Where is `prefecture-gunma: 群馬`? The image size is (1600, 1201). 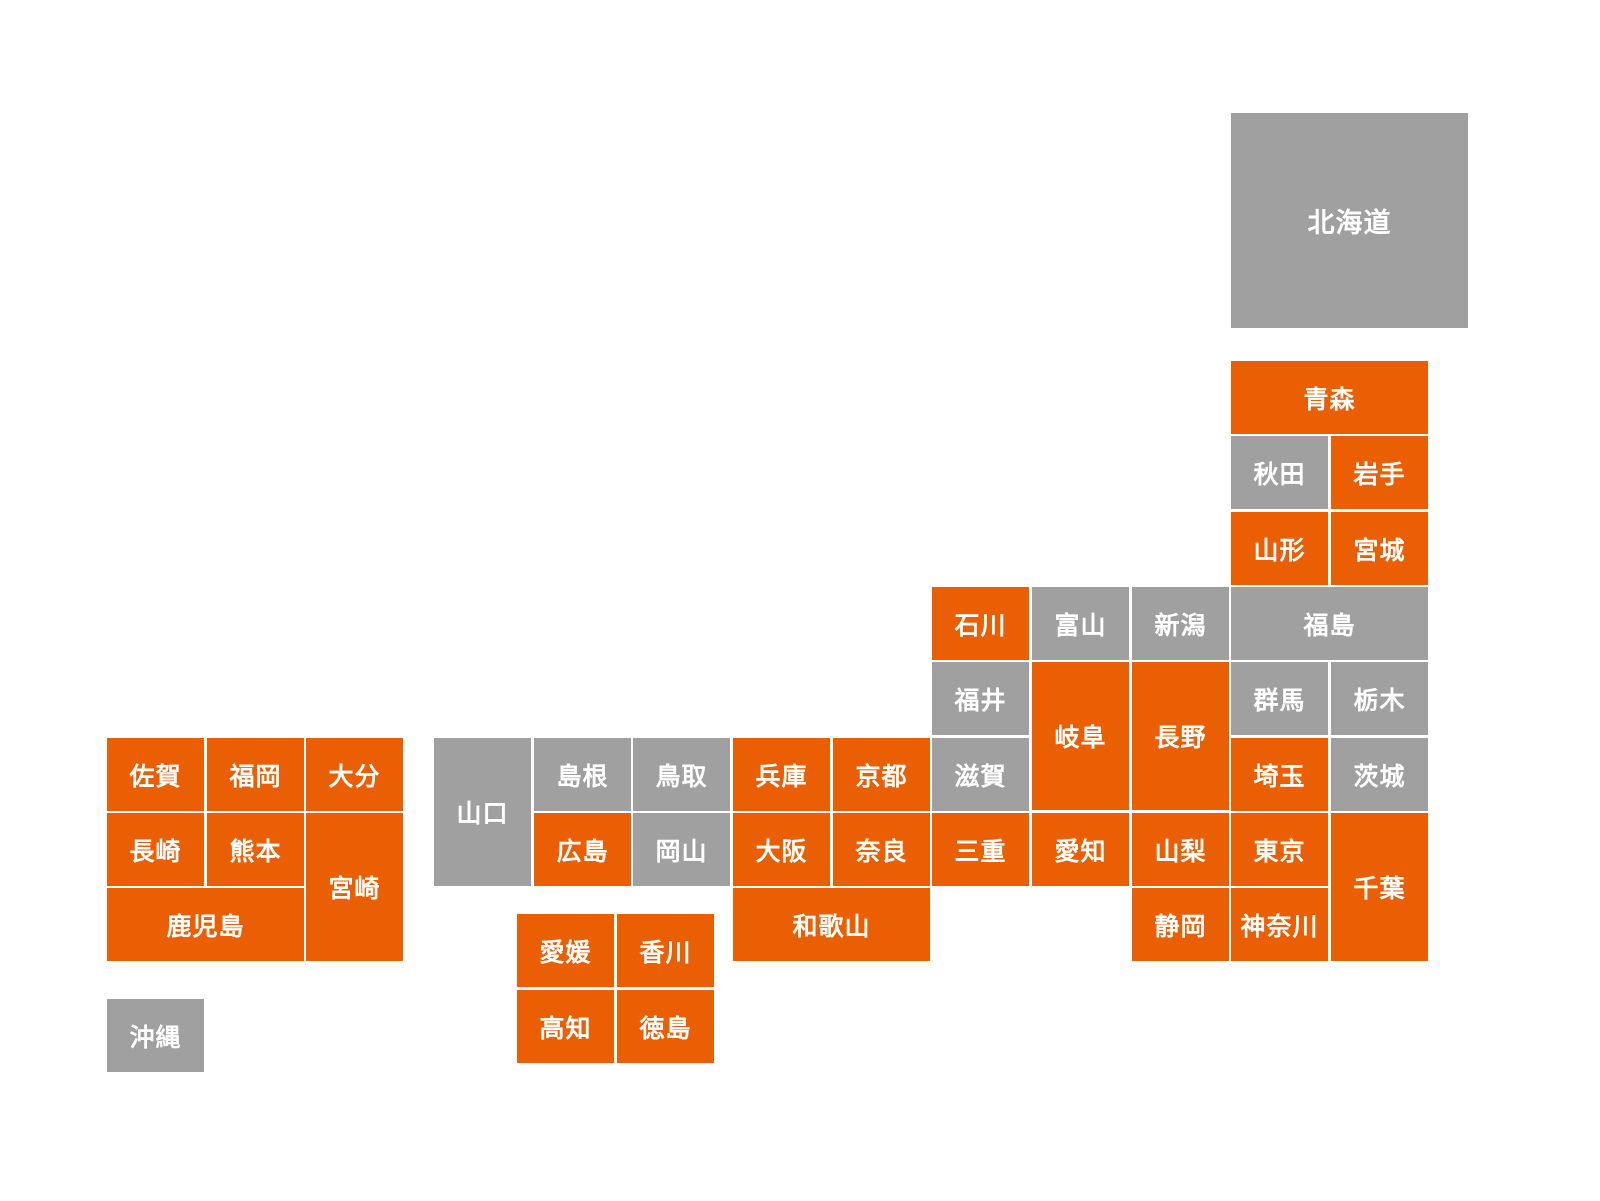
prefecture-gunma: 群馬 is located at coordinates (1279, 698).